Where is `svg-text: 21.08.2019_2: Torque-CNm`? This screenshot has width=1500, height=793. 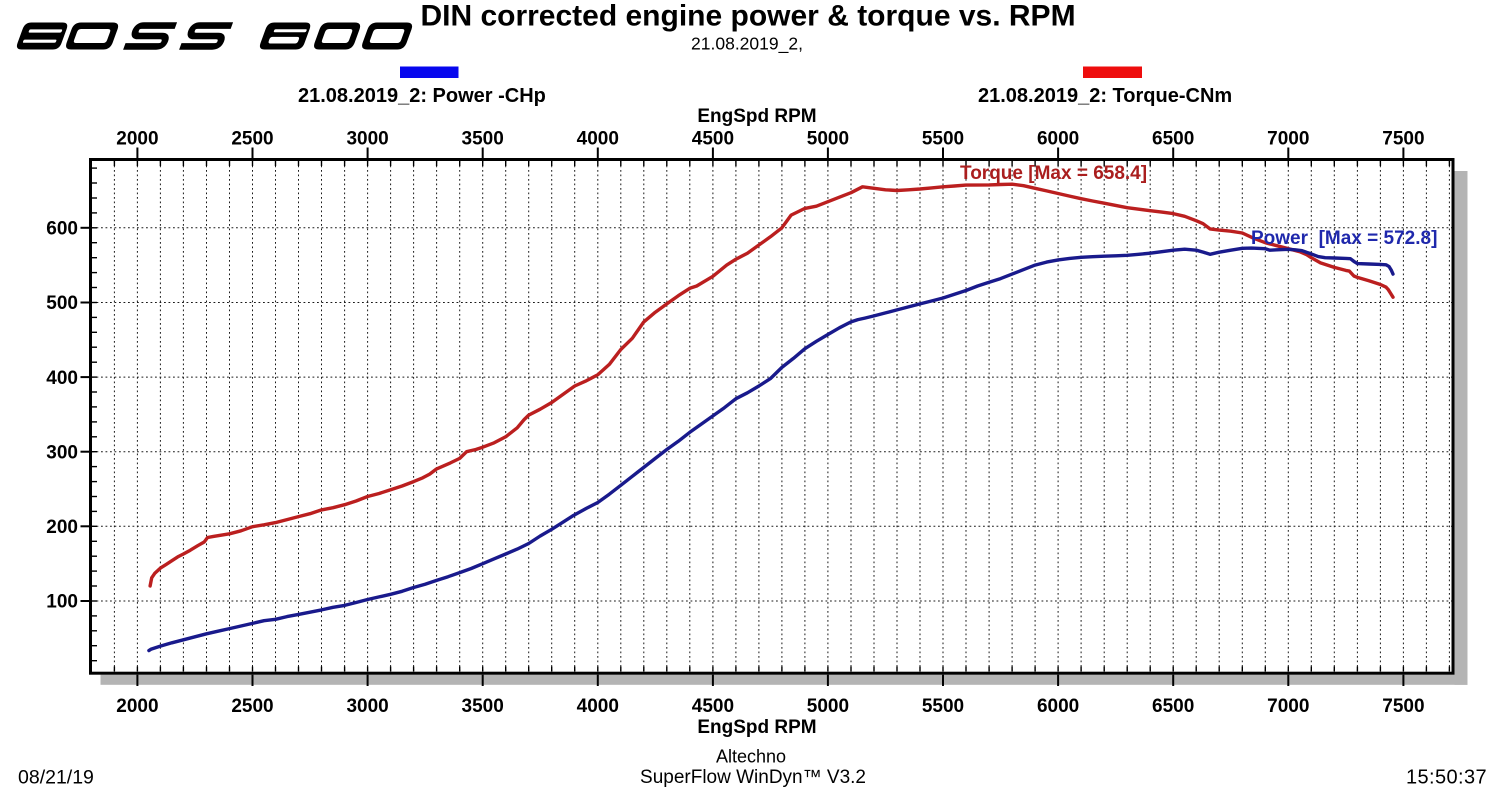
svg-text: 21.08.2019_2: Torque-CNm is located at coordinates (1105, 96).